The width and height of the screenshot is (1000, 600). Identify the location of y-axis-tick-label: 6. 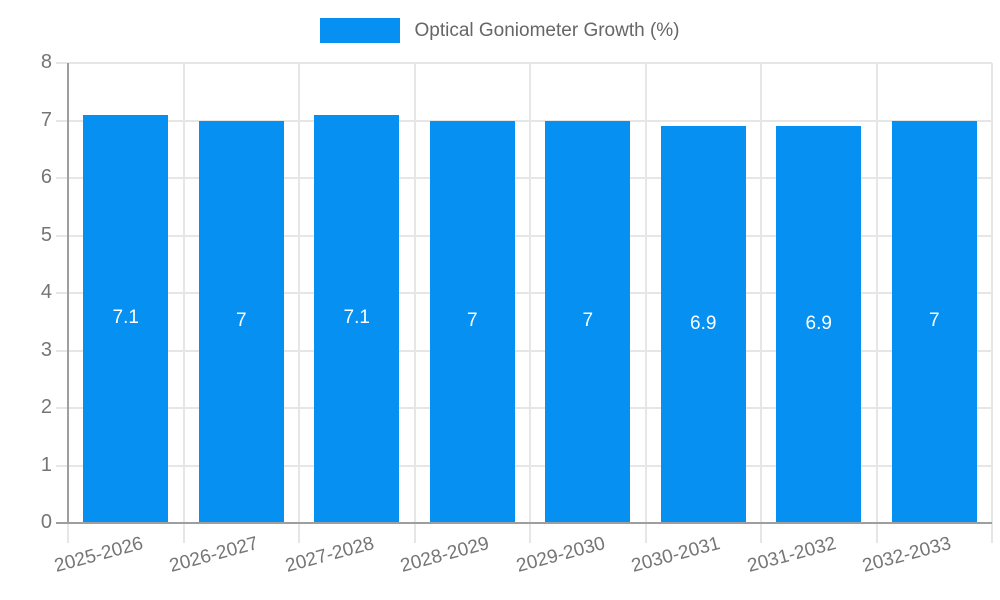
(46, 177).